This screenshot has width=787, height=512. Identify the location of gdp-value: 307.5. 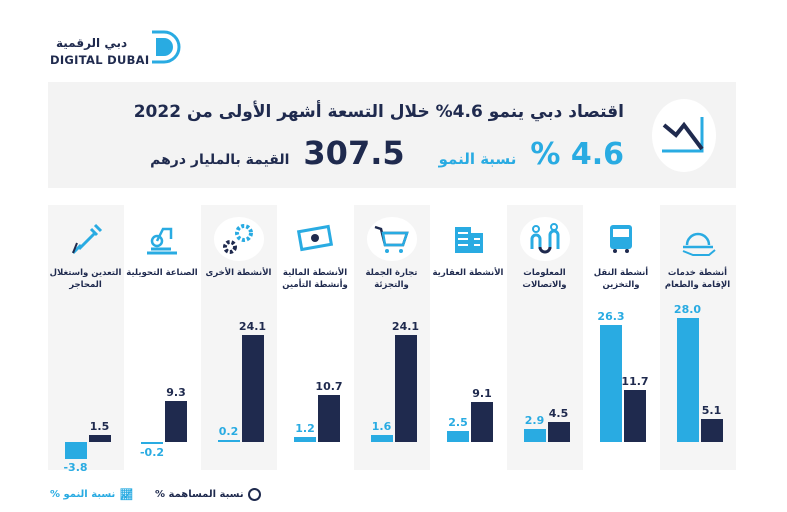
(354, 153).